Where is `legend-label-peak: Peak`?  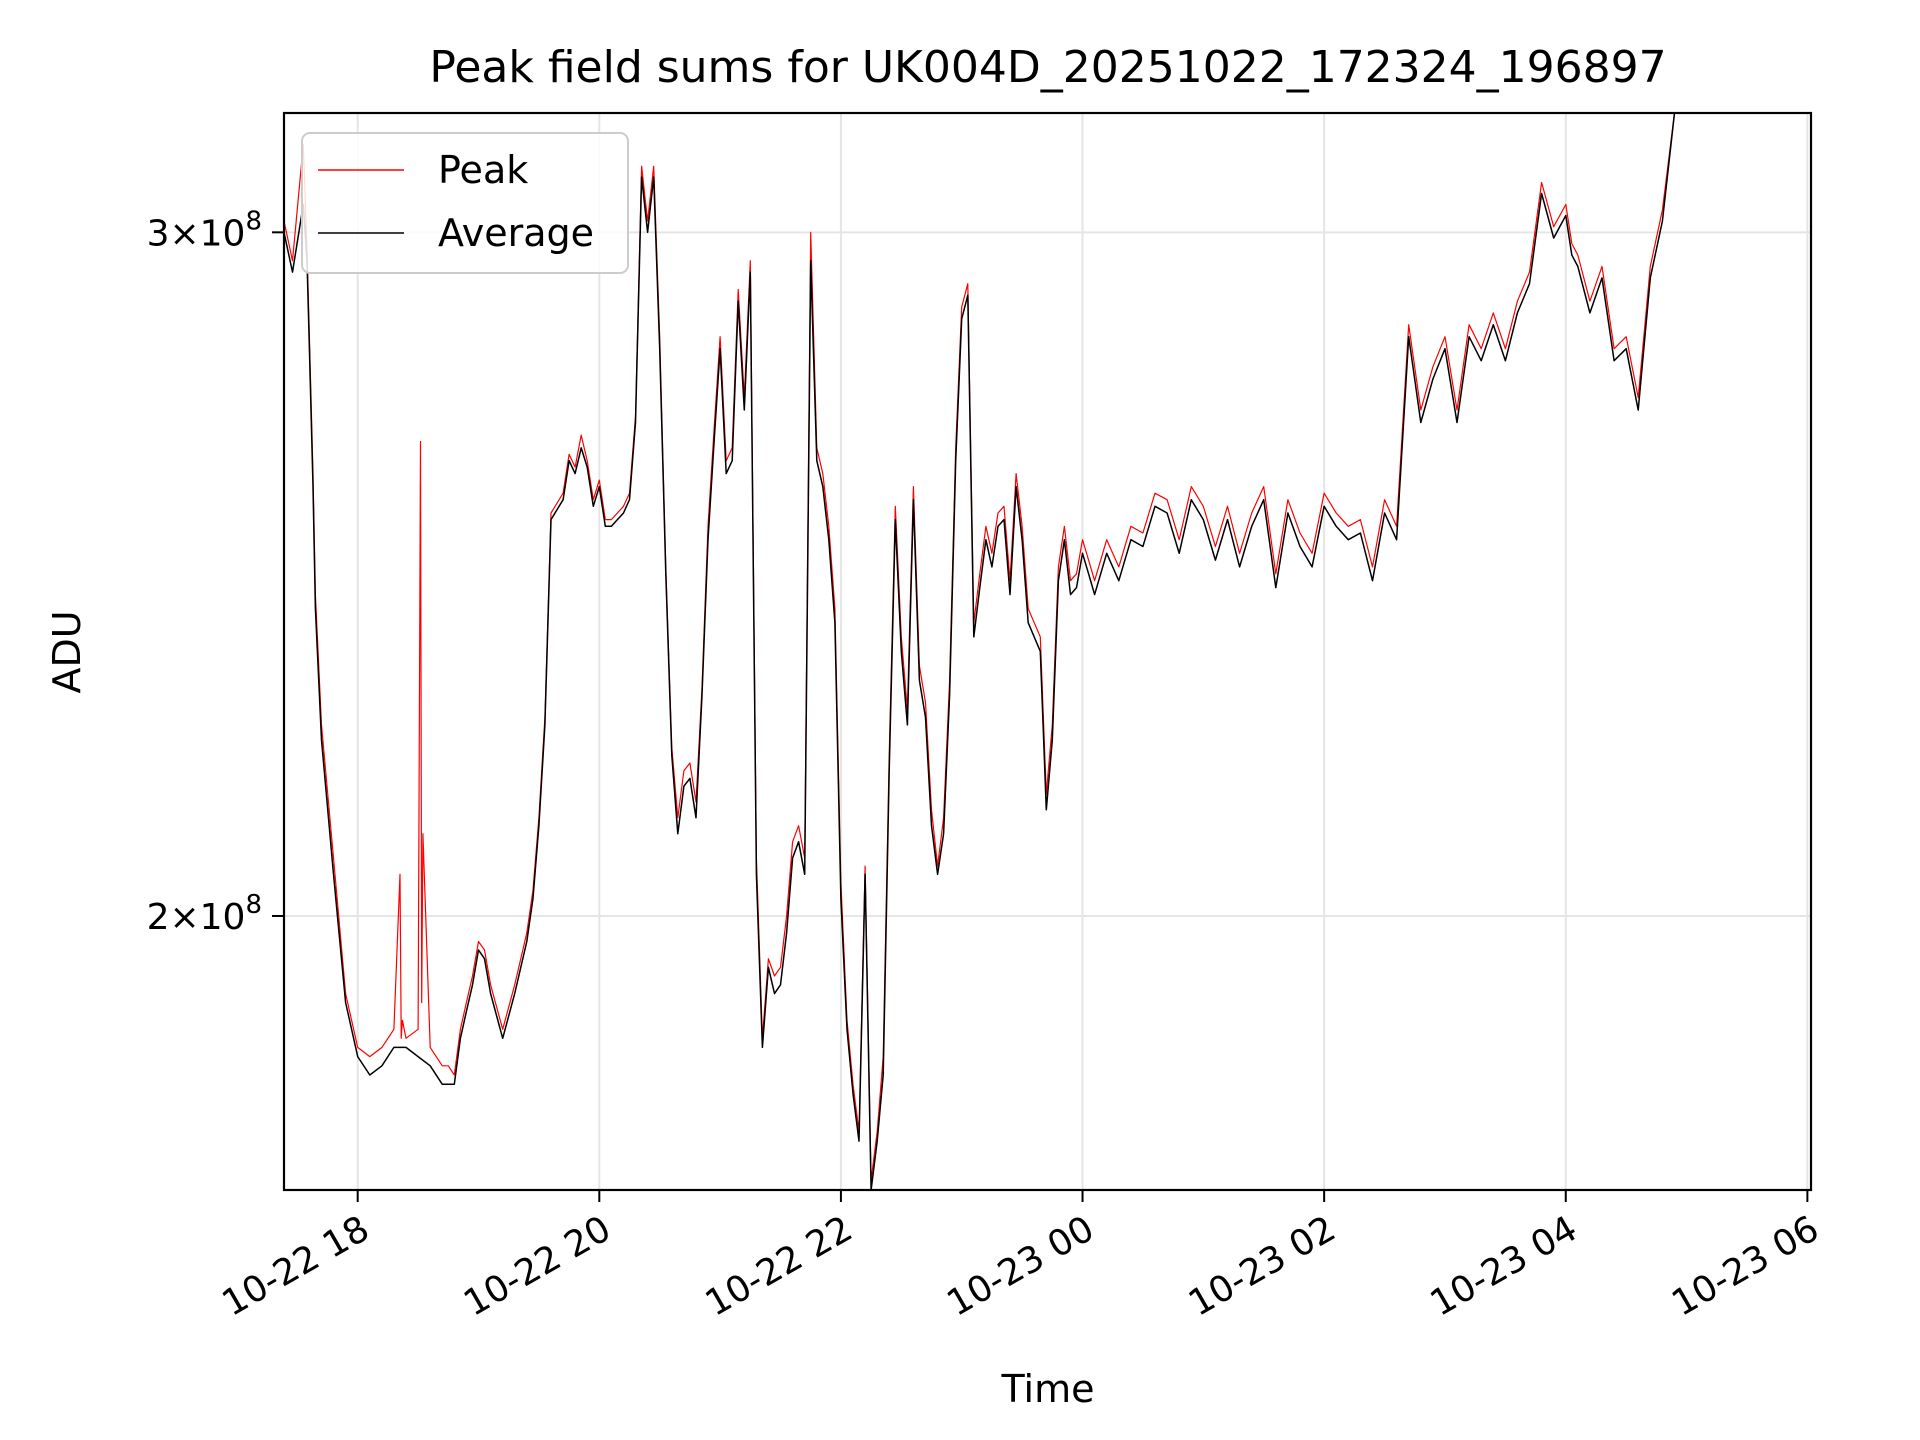
legend-label-peak: Peak is located at coordinates (483, 170).